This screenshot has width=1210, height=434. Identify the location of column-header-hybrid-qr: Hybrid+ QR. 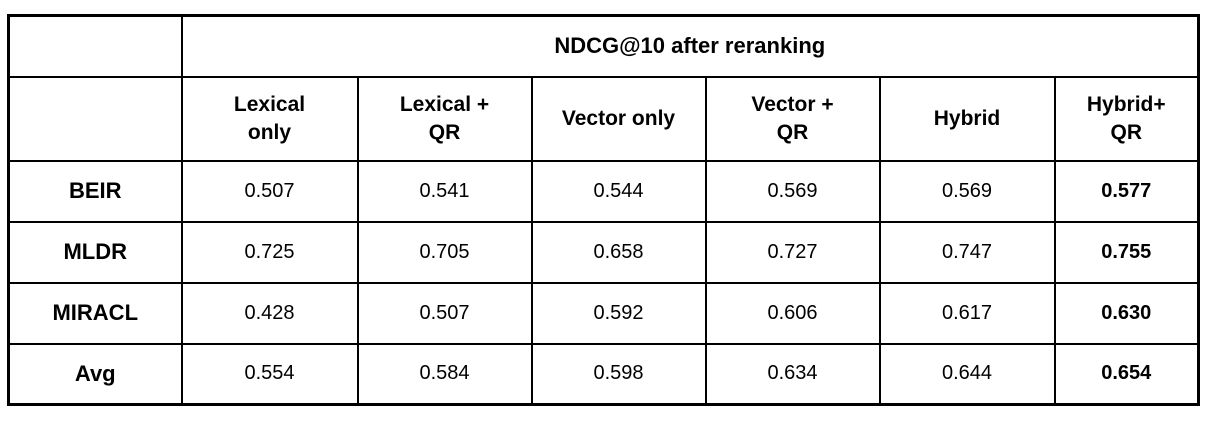
(1126, 118).